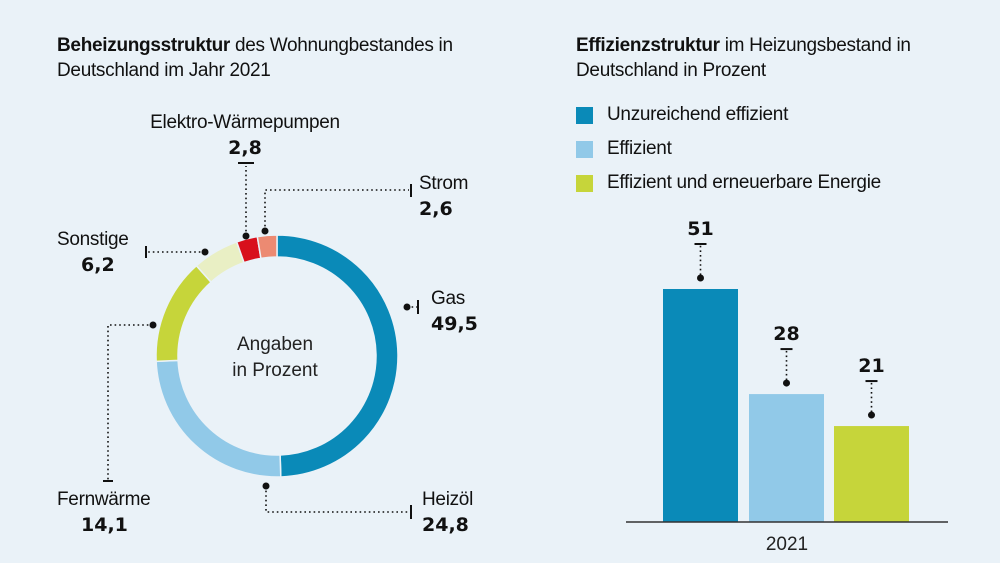 The width and height of the screenshot is (1000, 563). What do you see at coordinates (275, 370) in the screenshot?
I see `donut-center-label: in Prozent` at bounding box center [275, 370].